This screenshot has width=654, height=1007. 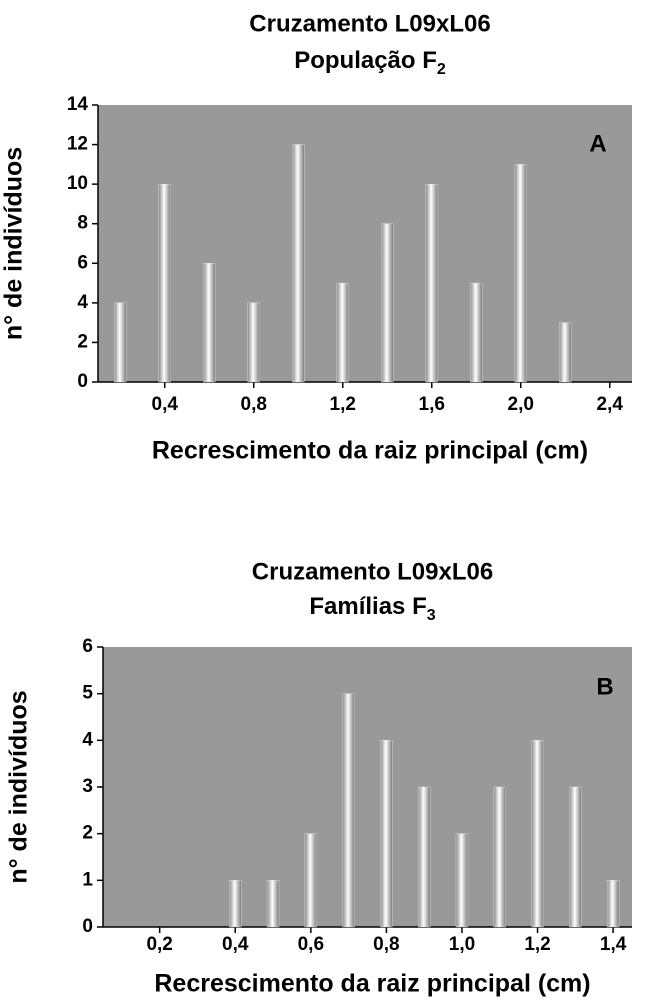 I want to click on x-tick-label: 1,4, so click(x=613, y=944).